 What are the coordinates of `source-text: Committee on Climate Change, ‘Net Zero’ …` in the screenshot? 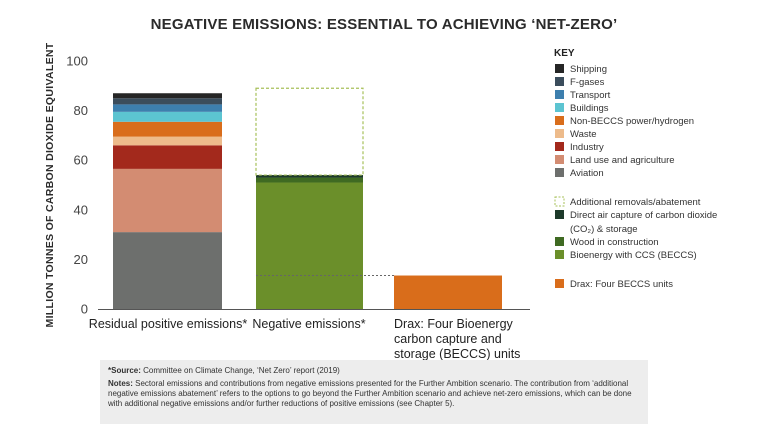 It's located at (241, 370).